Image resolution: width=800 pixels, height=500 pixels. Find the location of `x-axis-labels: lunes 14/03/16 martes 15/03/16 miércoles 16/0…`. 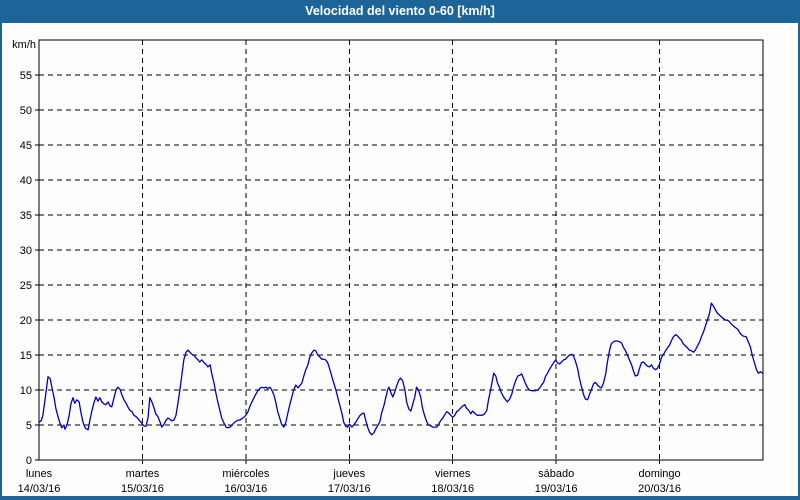

x-axis-labels: lunes 14/03/16 martes 15/03/16 miércoles 16/0… is located at coordinates (349, 477).